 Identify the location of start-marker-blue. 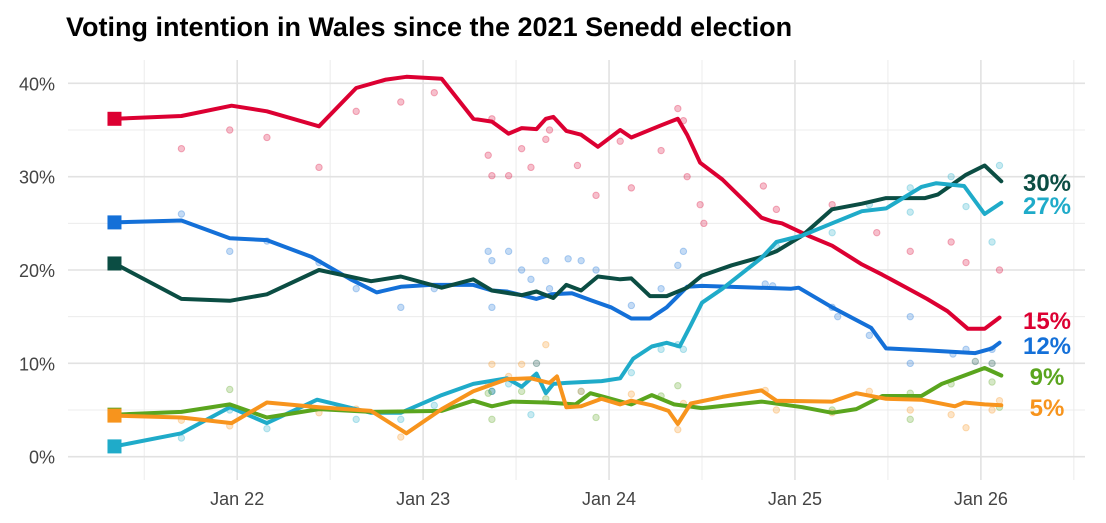
(114, 222).